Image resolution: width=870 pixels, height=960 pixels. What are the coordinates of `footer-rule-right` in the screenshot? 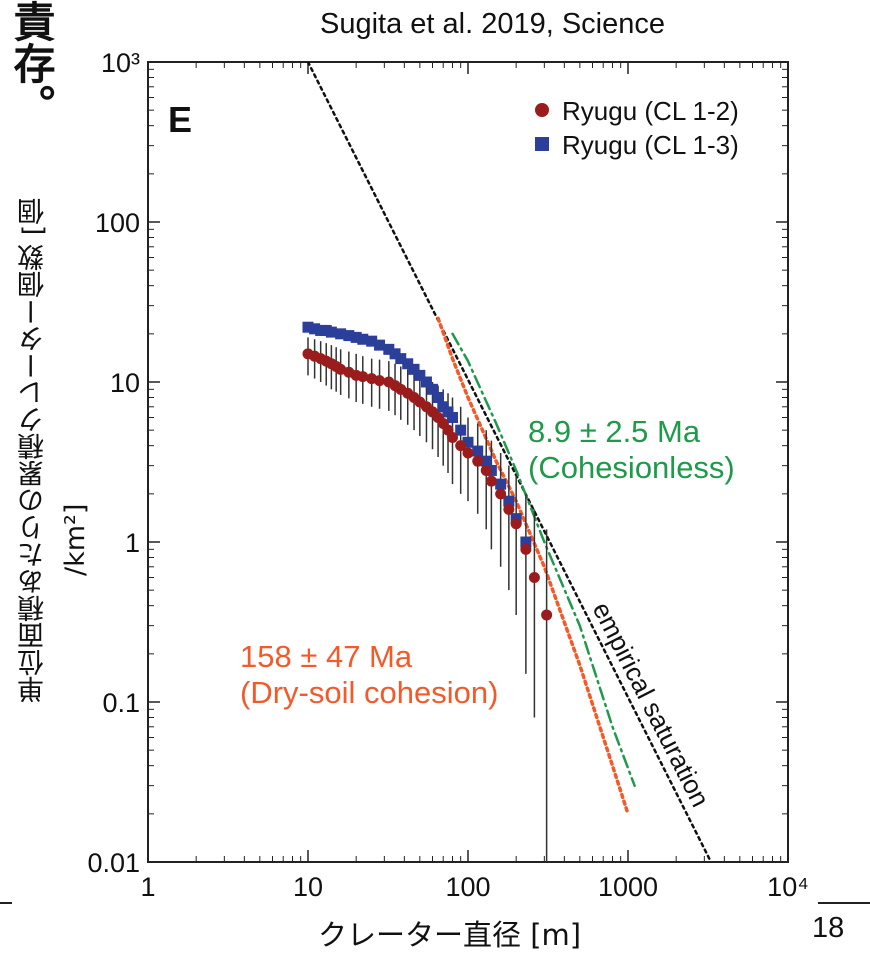 It's located at (844, 903).